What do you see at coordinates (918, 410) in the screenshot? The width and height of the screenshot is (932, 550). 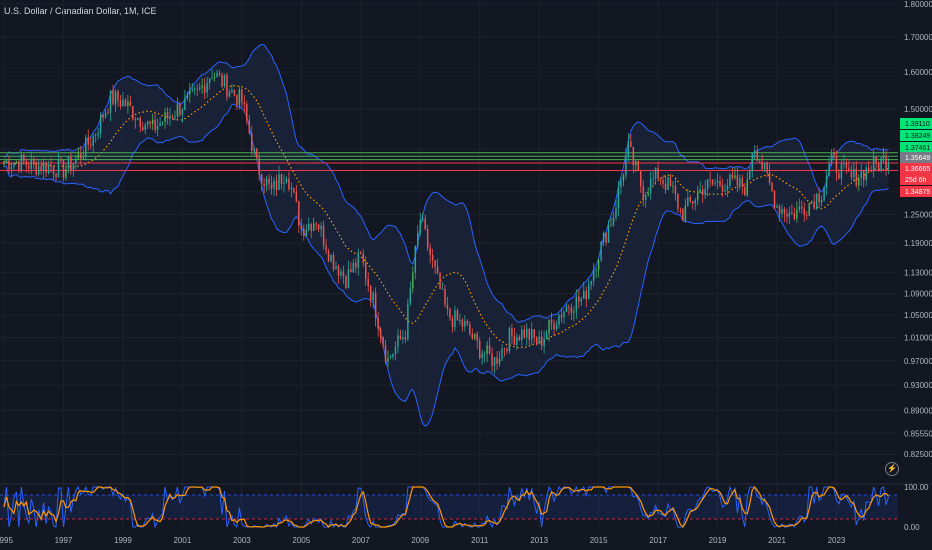 I see `y-tick-label: 0.89000` at bounding box center [918, 410].